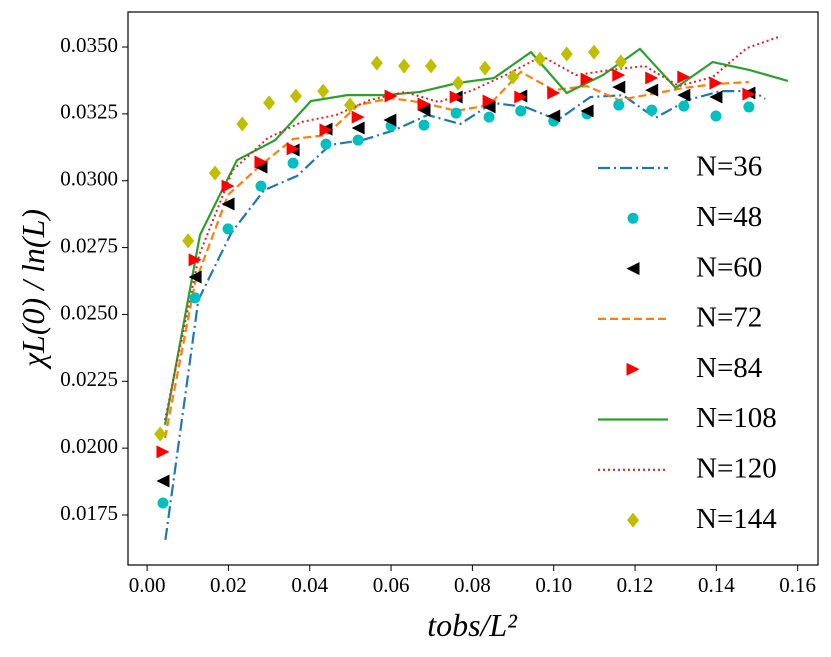  Describe the element at coordinates (228, 585) in the screenshot. I see `x-tick-label: 0.02` at that location.